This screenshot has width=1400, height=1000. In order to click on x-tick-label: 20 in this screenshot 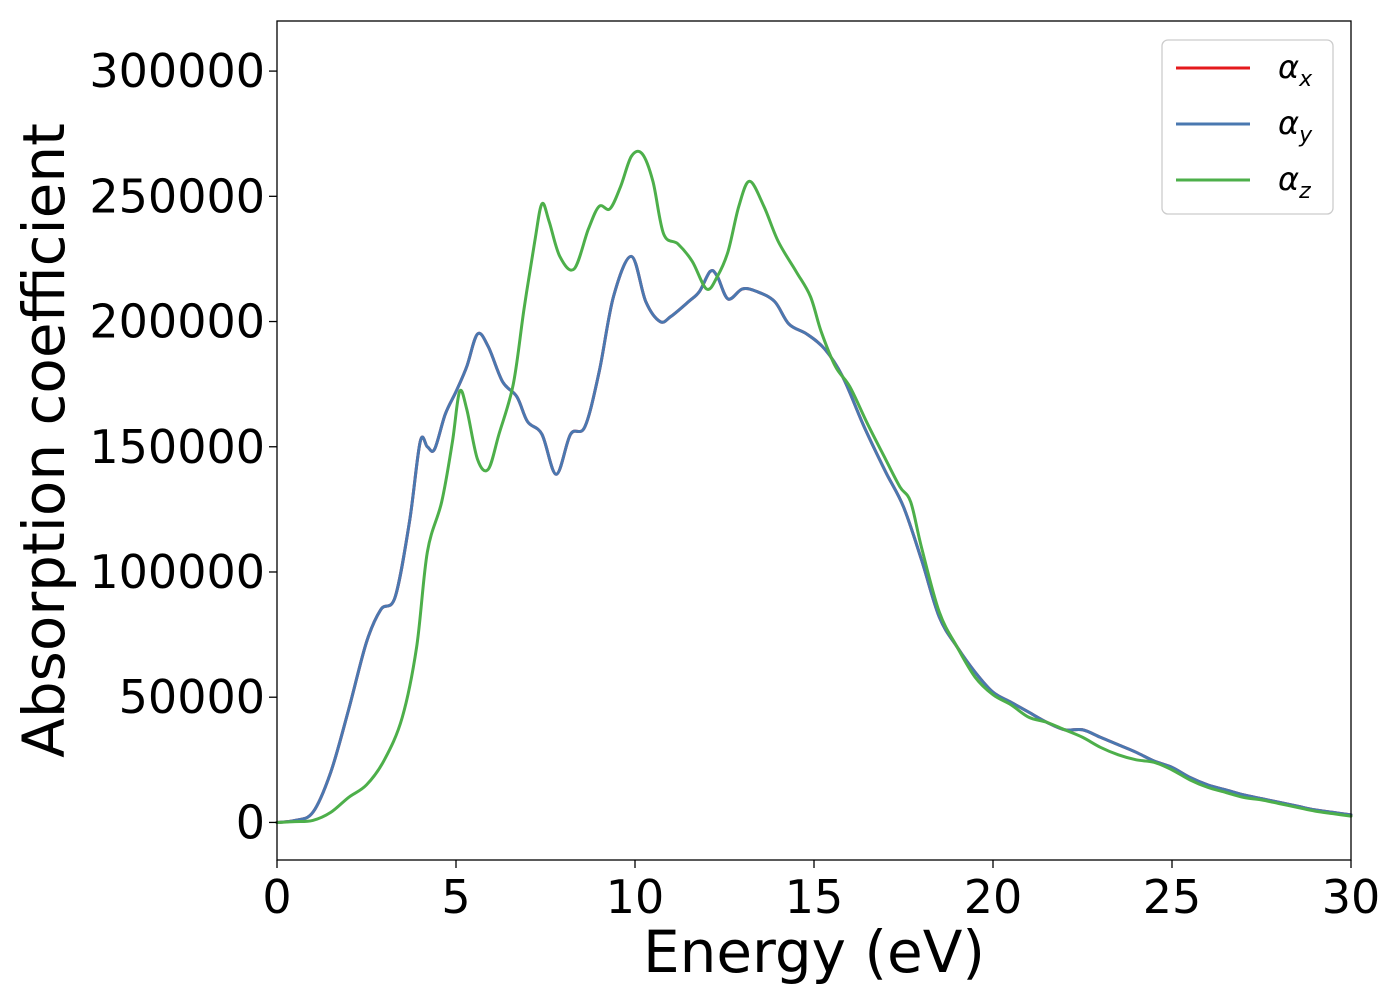, I will do `click(993, 897)`.